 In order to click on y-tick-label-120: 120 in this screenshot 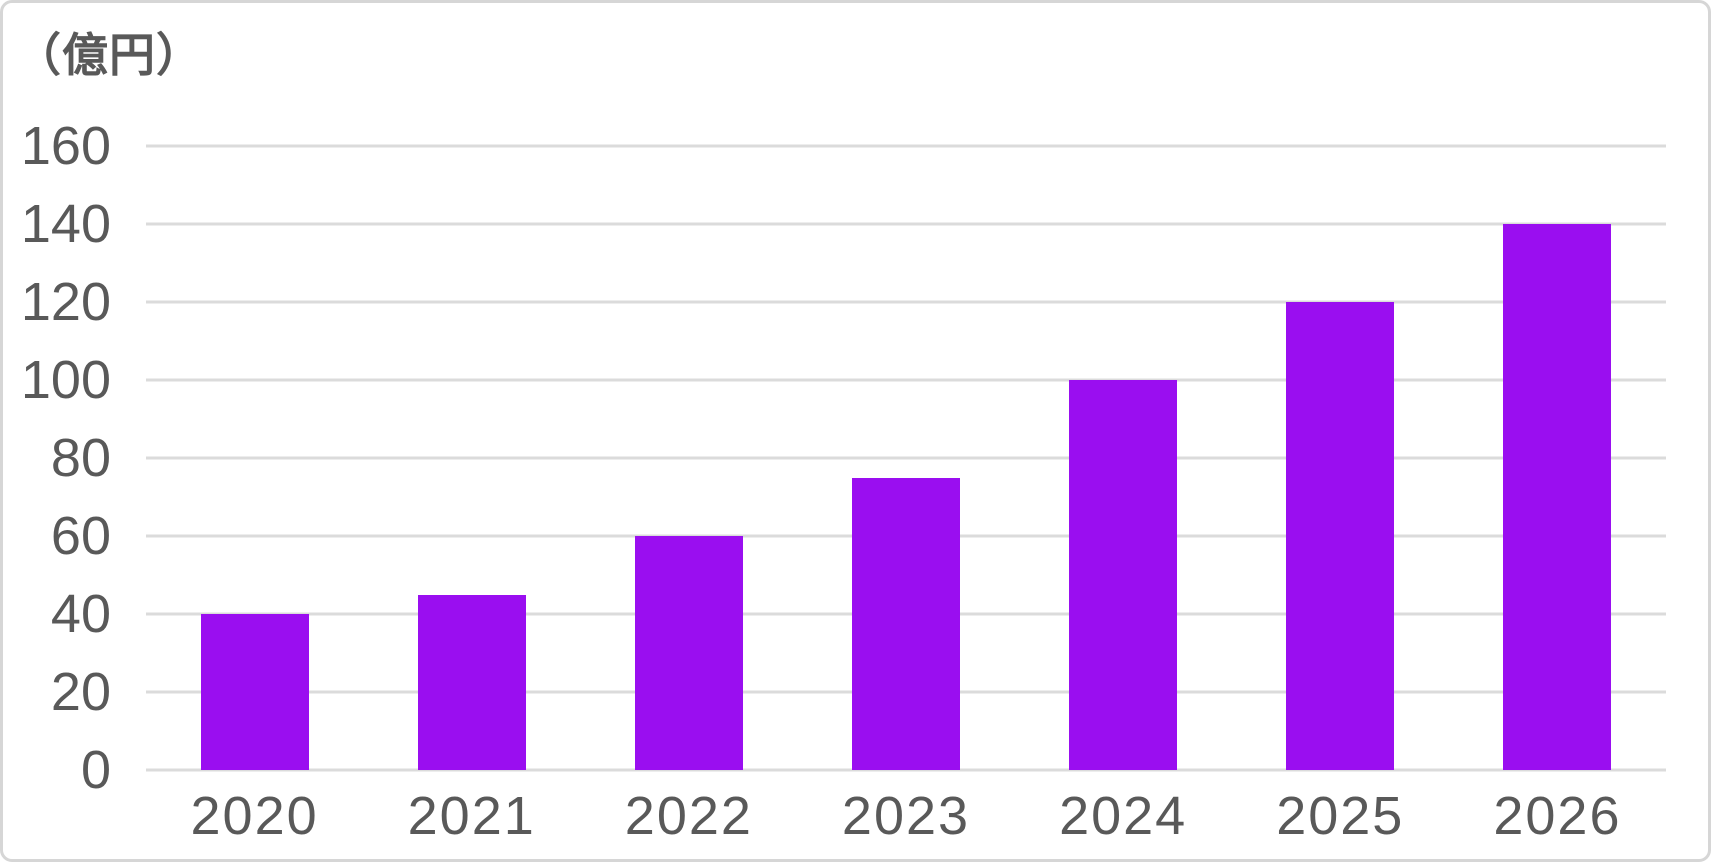, I will do `click(65, 302)`.